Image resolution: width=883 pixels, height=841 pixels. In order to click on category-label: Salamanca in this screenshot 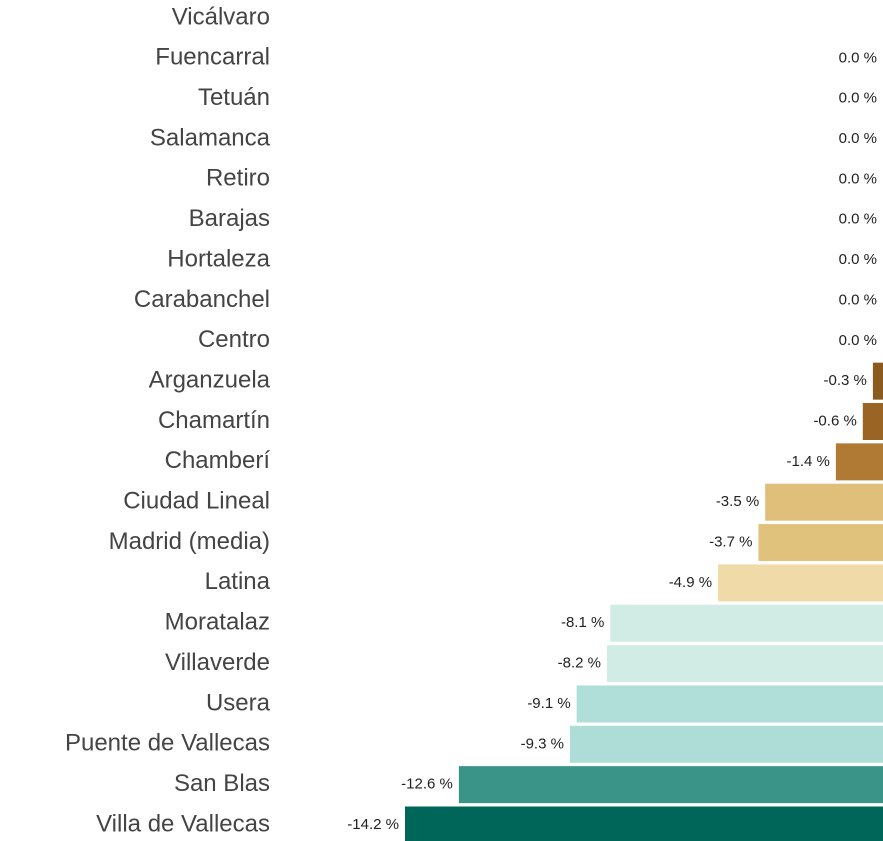, I will do `click(210, 137)`.